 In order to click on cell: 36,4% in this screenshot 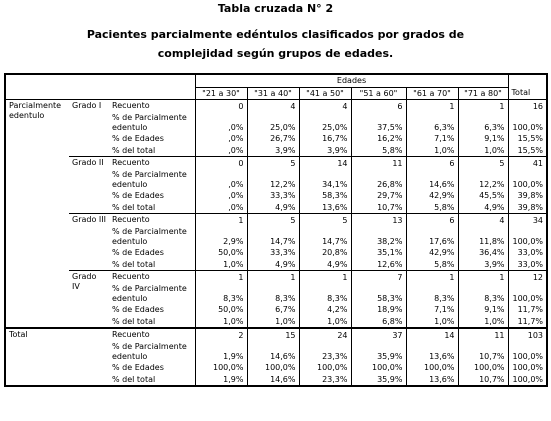, I will do `click(483, 253)`.